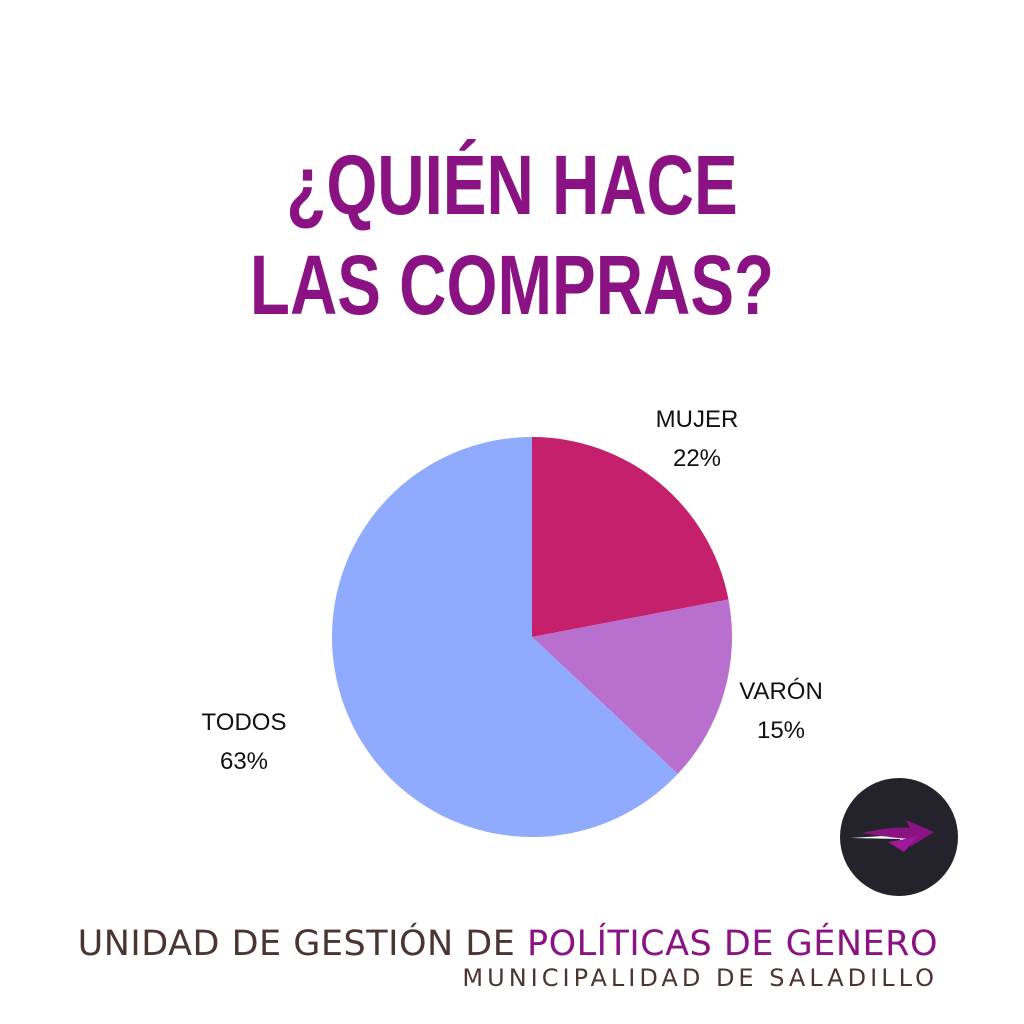  What do you see at coordinates (700, 978) in the screenshot?
I see `footer-municipality: MUNICIPALIDAD DE SALADILLO` at bounding box center [700, 978].